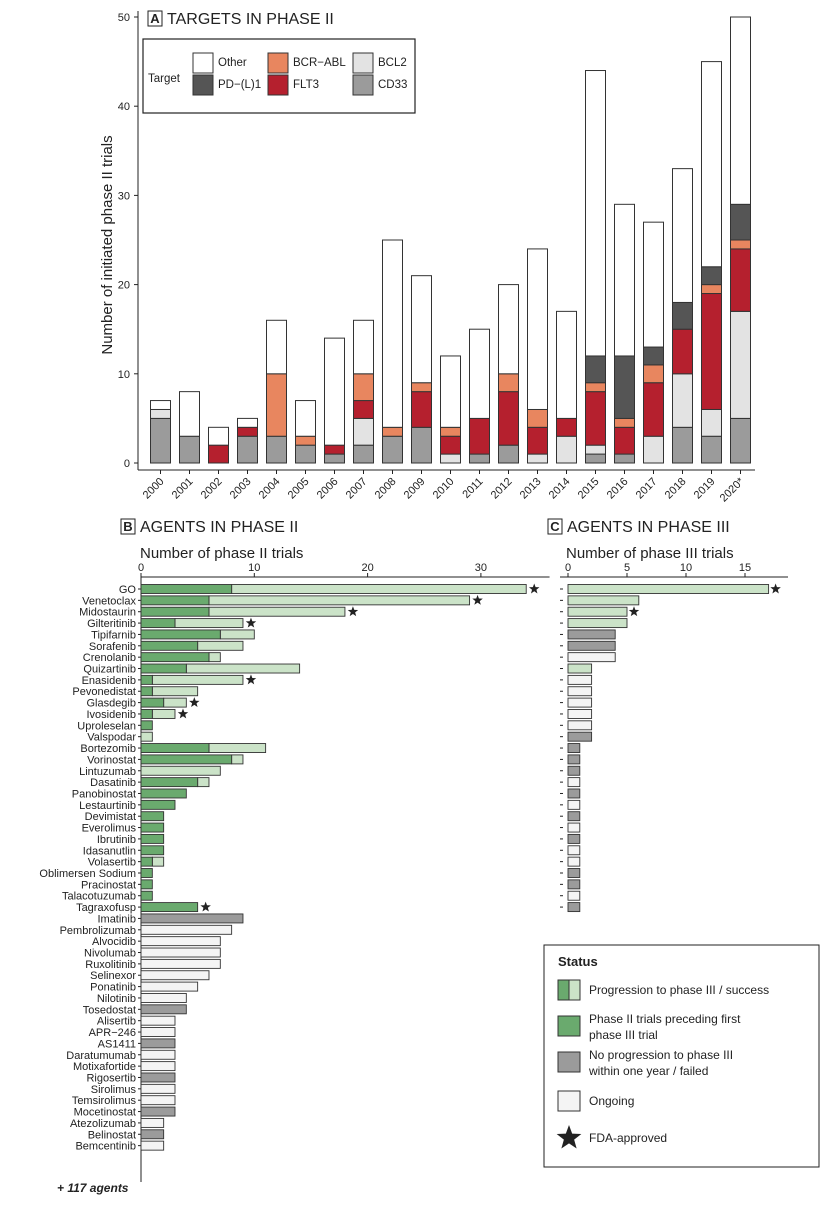  What do you see at coordinates (111, 715) in the screenshot?
I see `agent-label: Ivosidenib` at bounding box center [111, 715].